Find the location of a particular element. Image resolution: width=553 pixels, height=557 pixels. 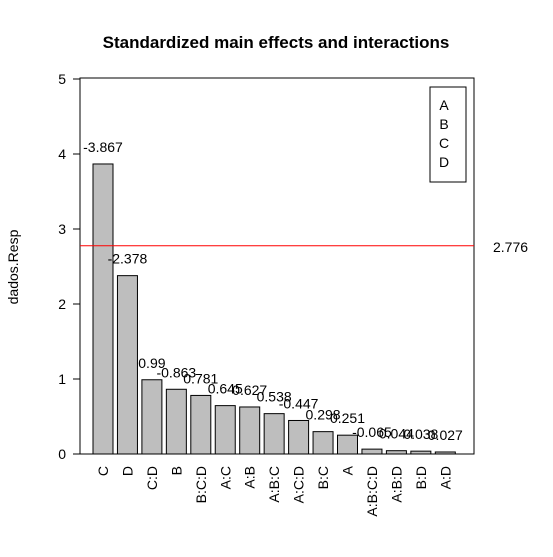

bar-value-label: 0.038 is located at coordinates (420, 434).